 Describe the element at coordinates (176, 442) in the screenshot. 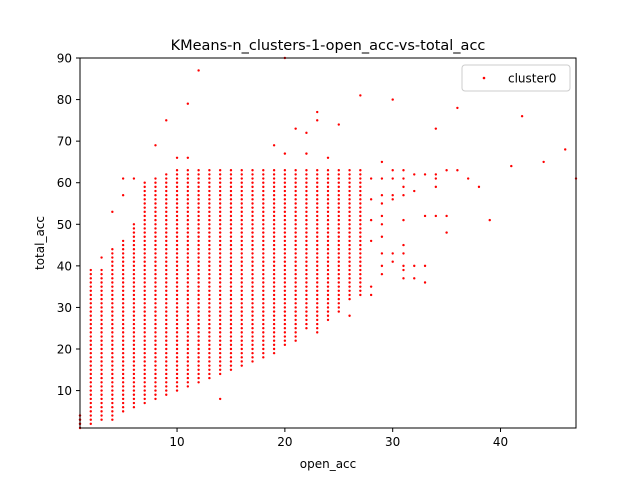

I see `x-tick-label: 10` at that location.